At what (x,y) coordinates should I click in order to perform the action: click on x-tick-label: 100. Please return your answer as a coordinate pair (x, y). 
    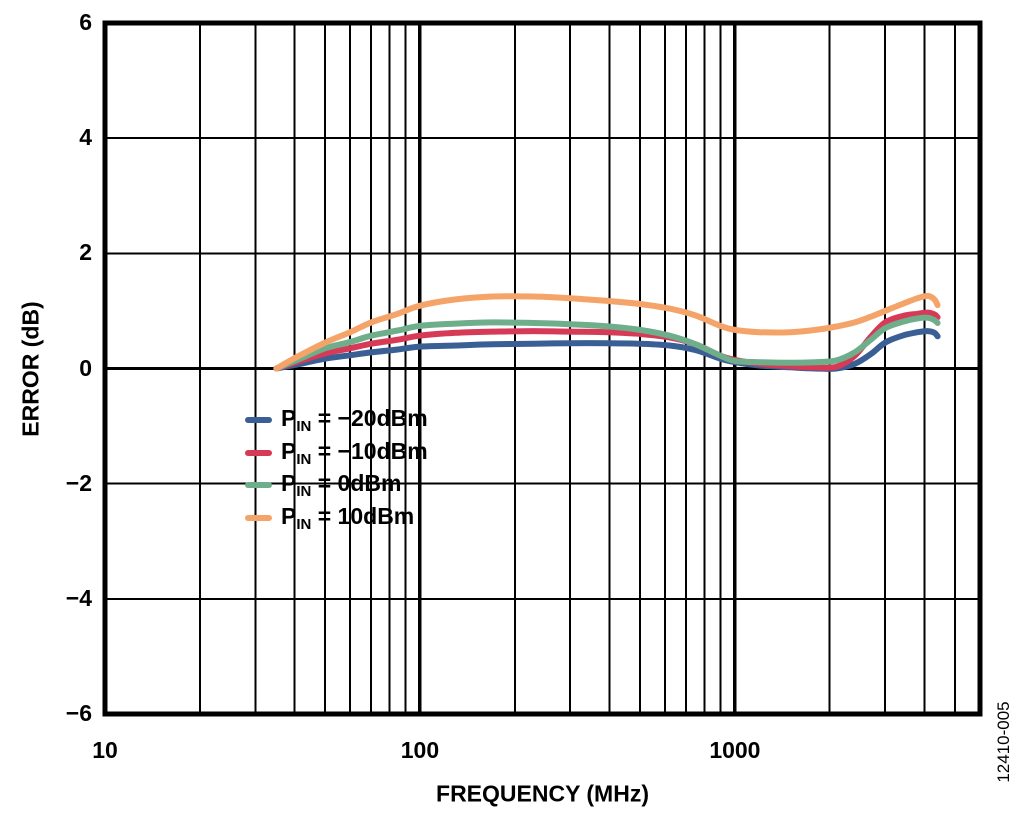
    Looking at the image, I should click on (420, 750).